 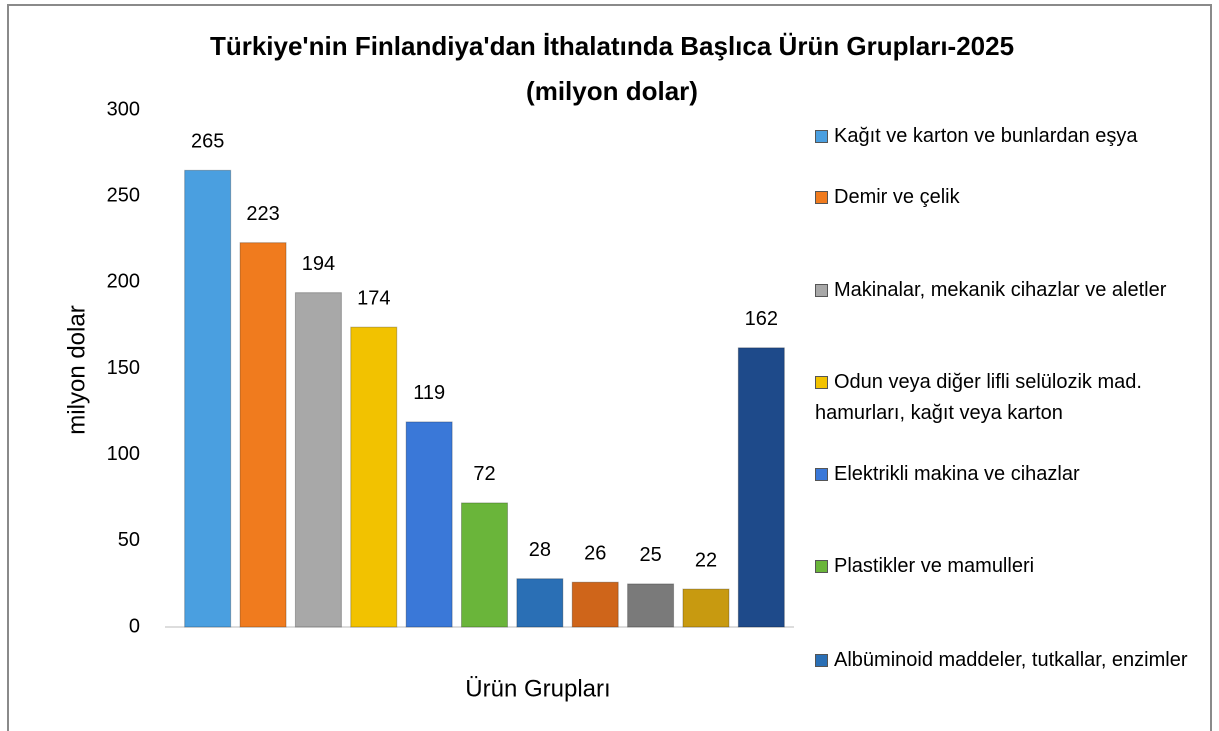 What do you see at coordinates (612, 91) in the screenshot?
I see `chart-subtitle: (milyon dolar)` at bounding box center [612, 91].